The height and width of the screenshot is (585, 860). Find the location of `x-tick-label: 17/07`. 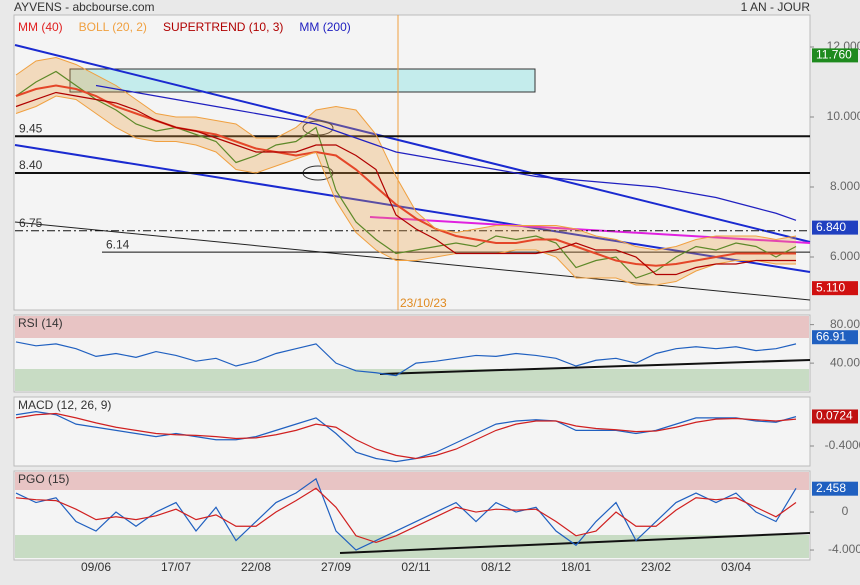

x-tick-label: 17/07 is located at coordinates (176, 567).